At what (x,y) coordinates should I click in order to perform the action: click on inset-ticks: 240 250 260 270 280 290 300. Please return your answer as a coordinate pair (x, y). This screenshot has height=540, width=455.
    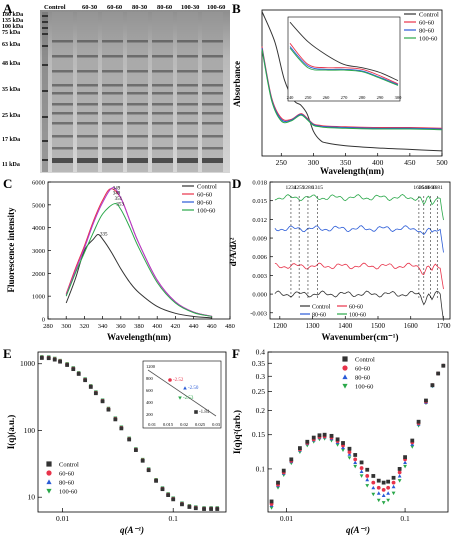
    Looking at the image, I should click on (345, 97).